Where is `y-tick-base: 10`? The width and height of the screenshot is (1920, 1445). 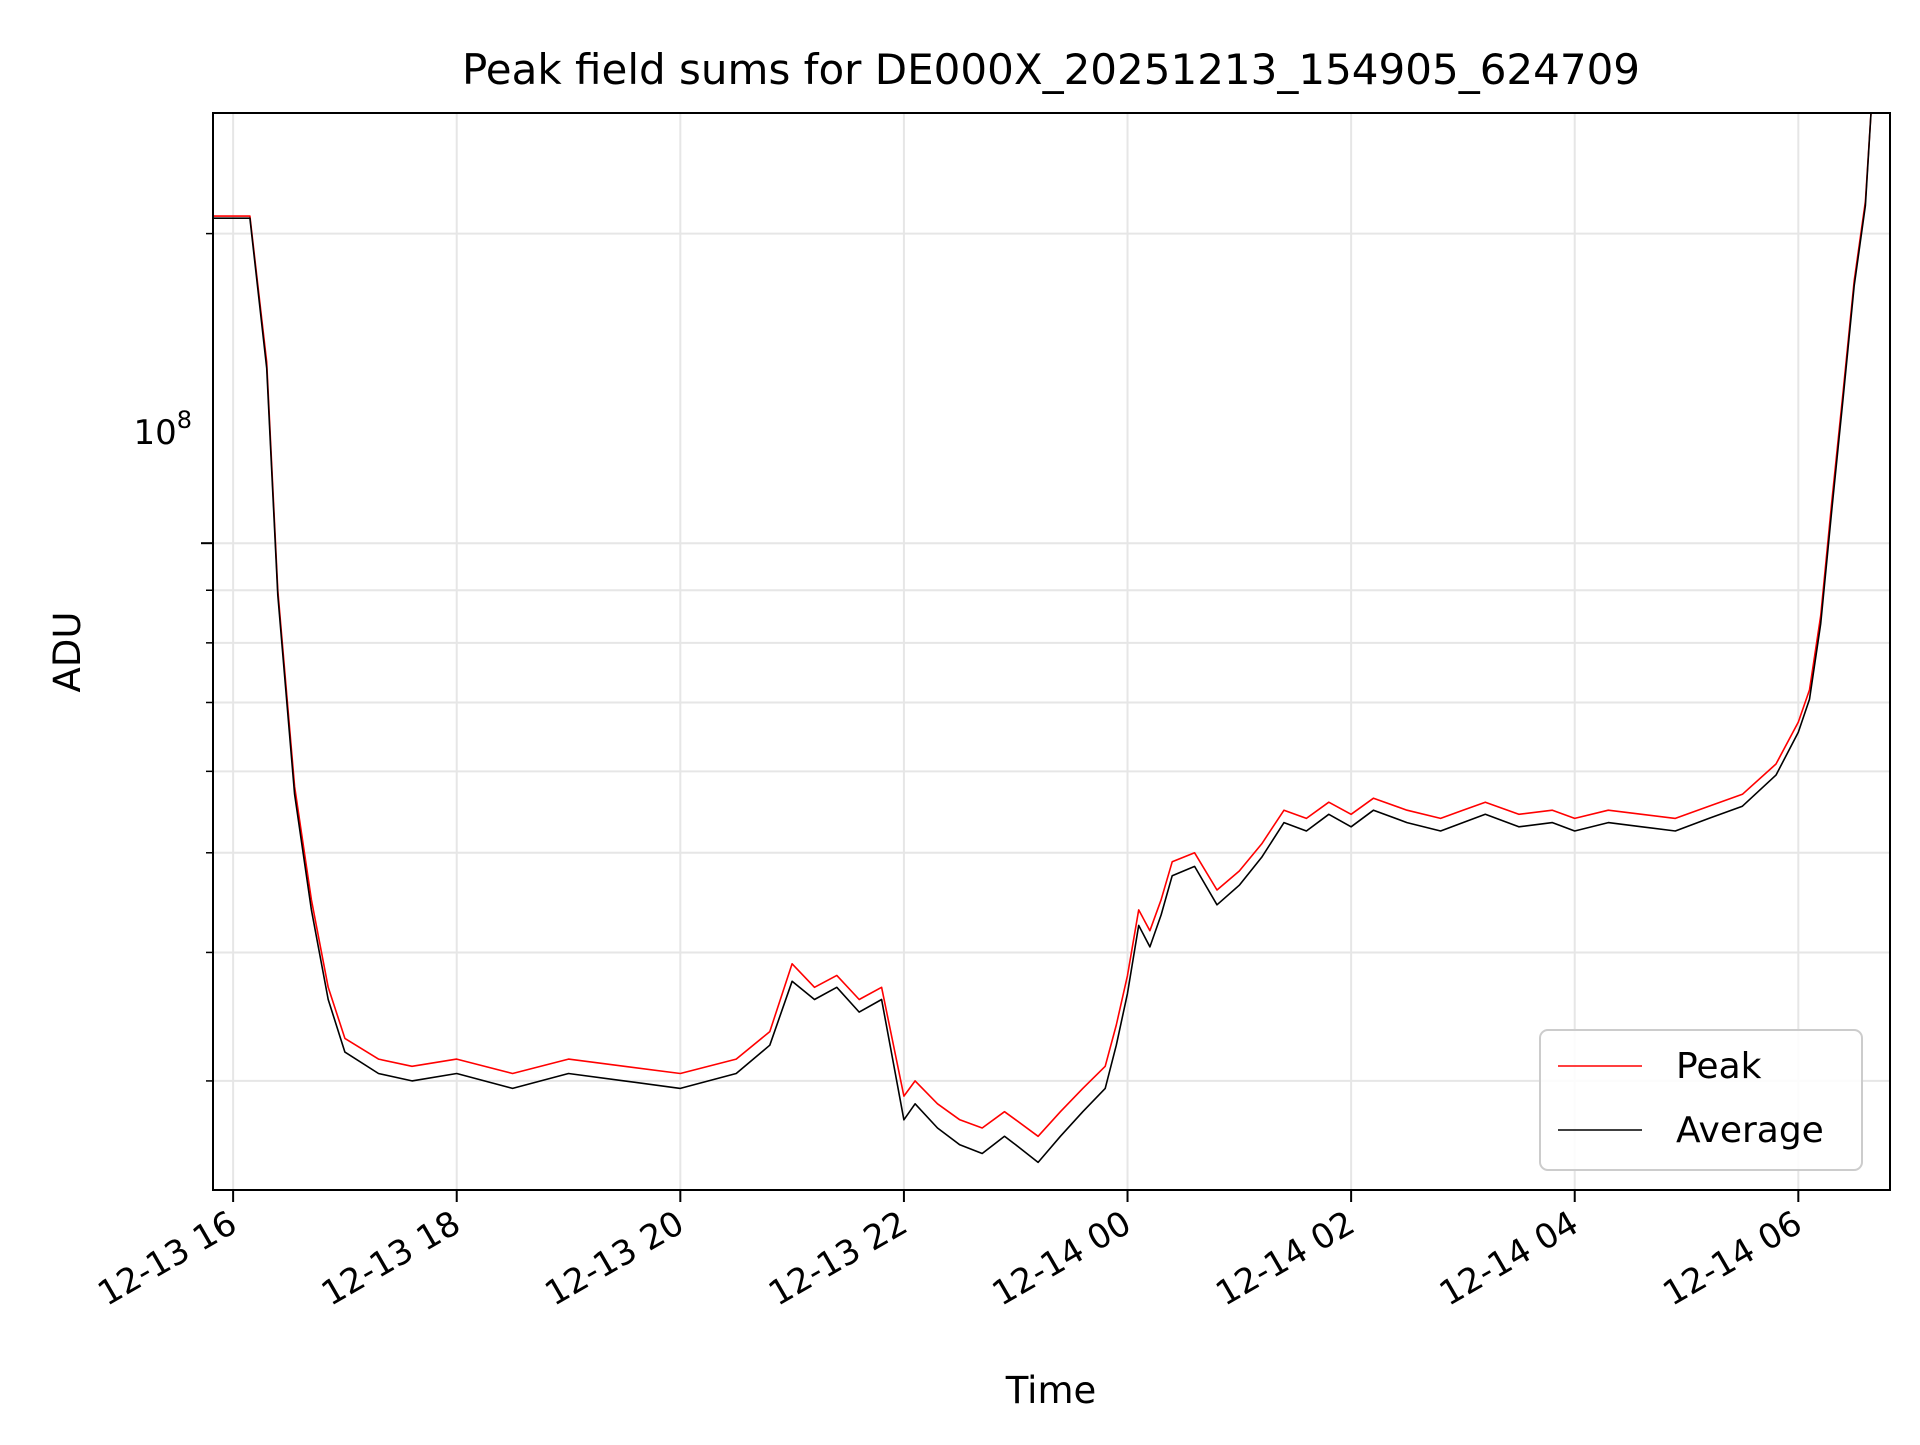 y-tick-base: 10 is located at coordinates (154, 433).